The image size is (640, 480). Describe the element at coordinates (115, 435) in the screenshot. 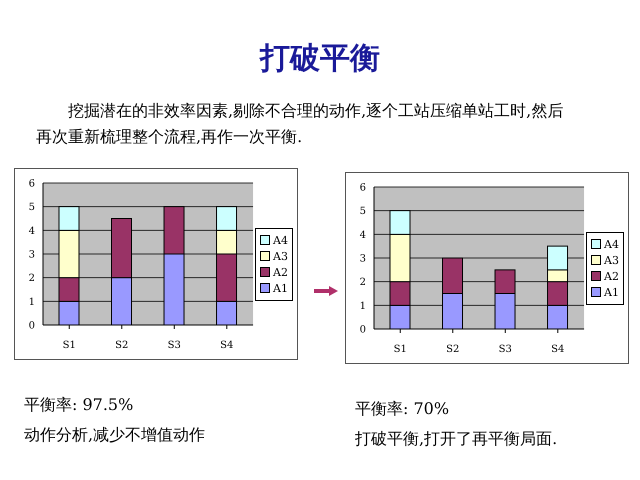

I see `text: 动作分析,减少不增值动作` at that location.